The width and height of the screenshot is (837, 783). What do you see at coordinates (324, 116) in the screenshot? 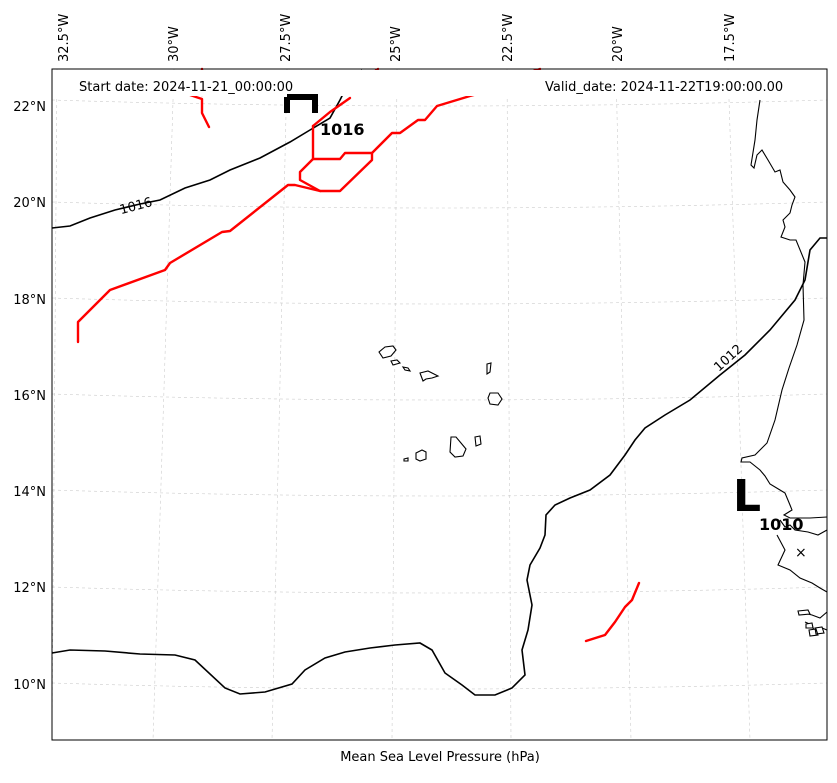
I see `high-pressure-center: 1016` at bounding box center [324, 116].